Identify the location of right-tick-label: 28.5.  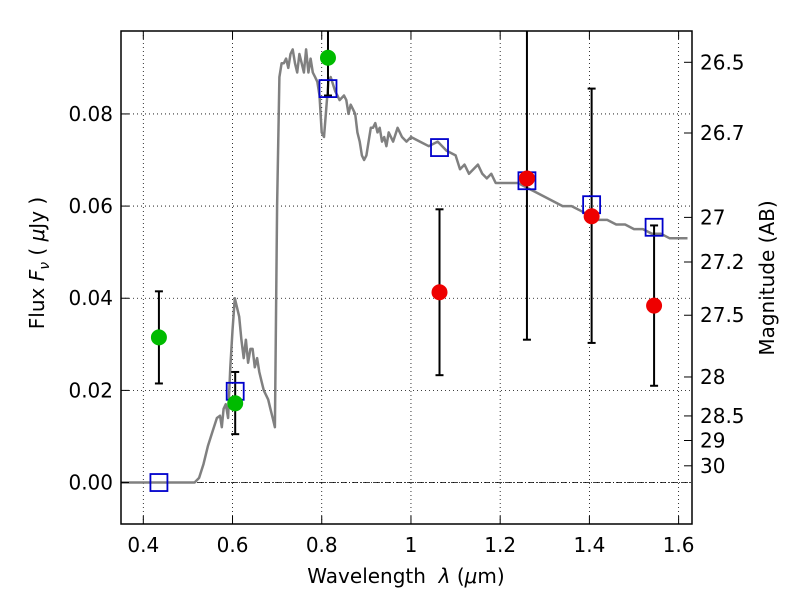
(722, 416).